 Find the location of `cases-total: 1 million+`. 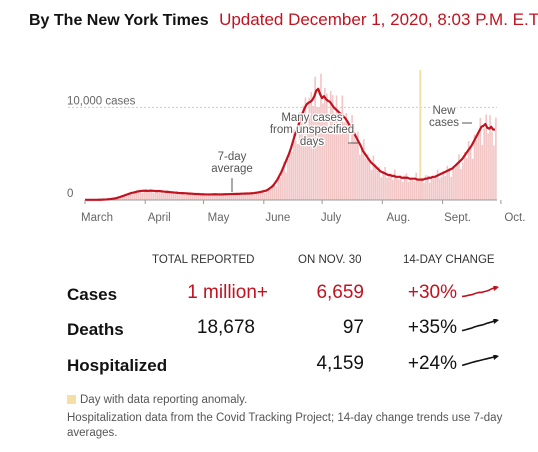

cases-total: 1 million+ is located at coordinates (227, 292).